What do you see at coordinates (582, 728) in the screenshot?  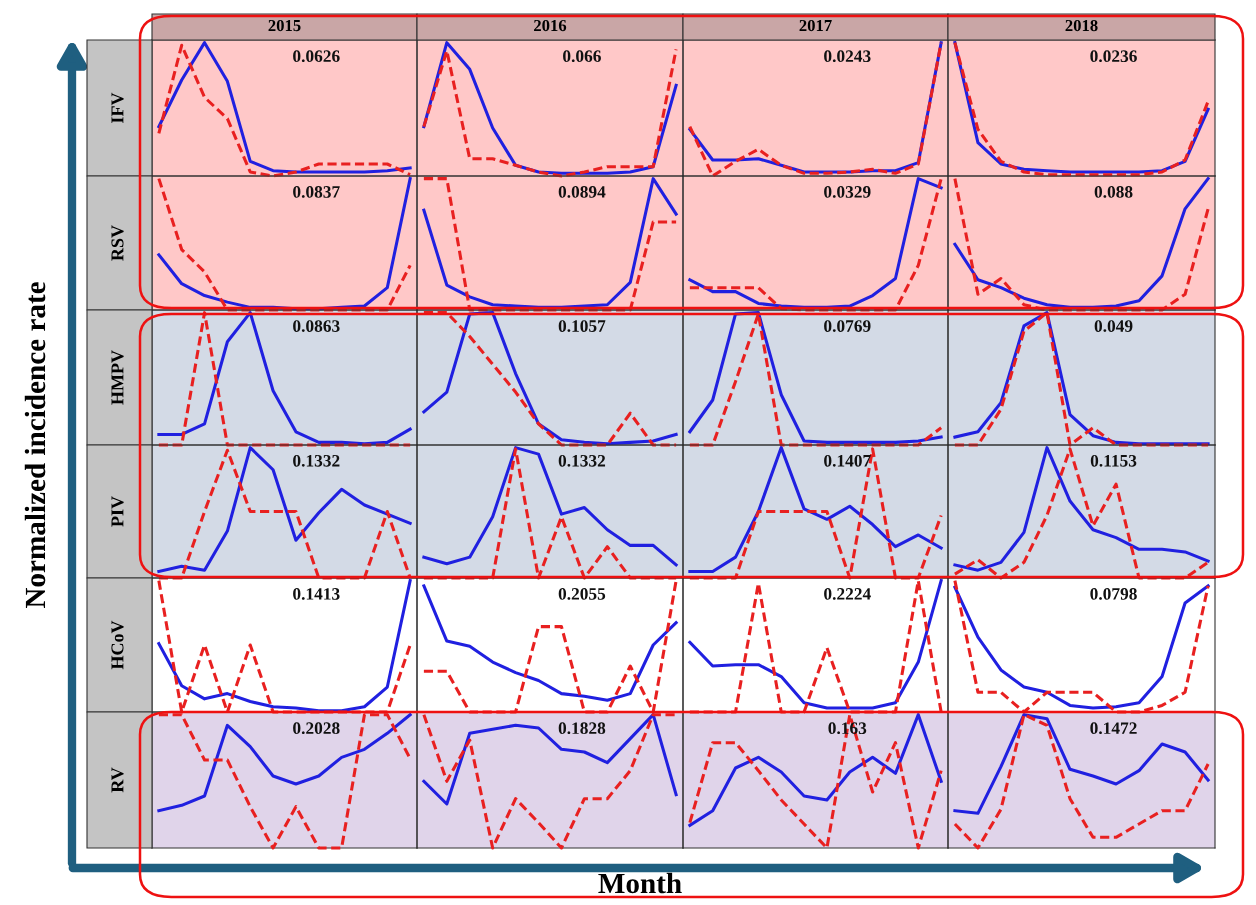 I see `annotation: 0.1828` at bounding box center [582, 728].